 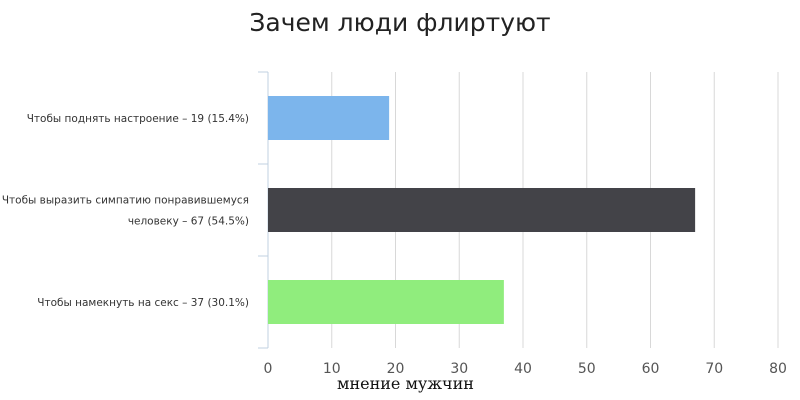 What do you see at coordinates (405, 383) in the screenshot?
I see `x-axis-label: мнение мужчин` at bounding box center [405, 383].